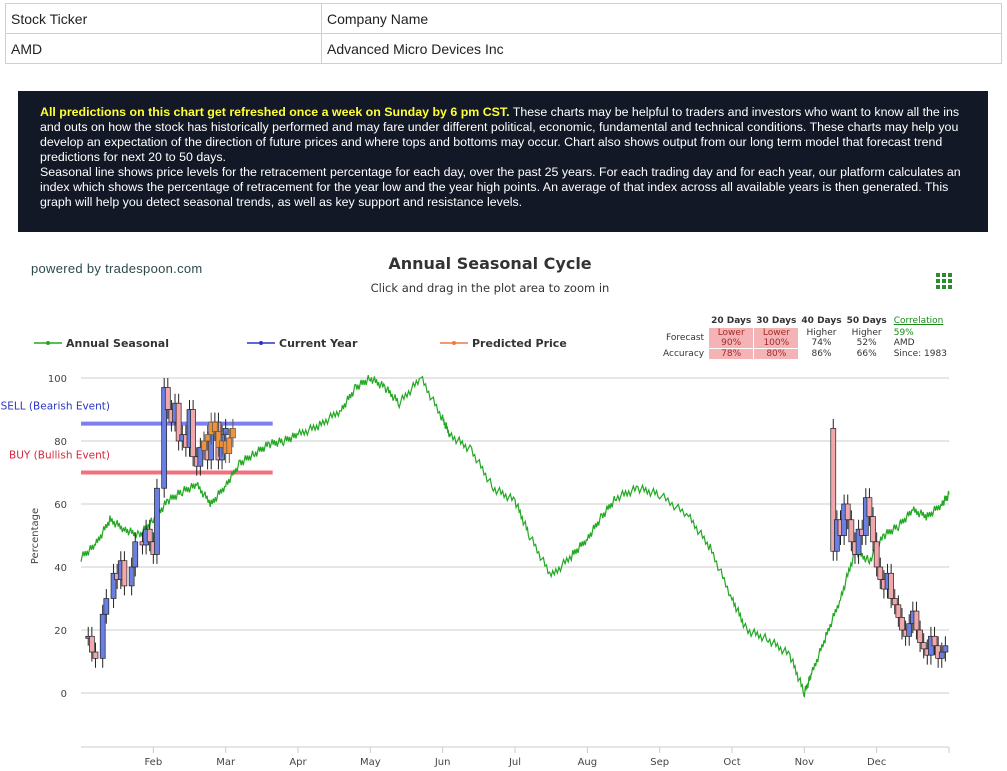  I want to click on x-tick-label: Sep, so click(659, 762).